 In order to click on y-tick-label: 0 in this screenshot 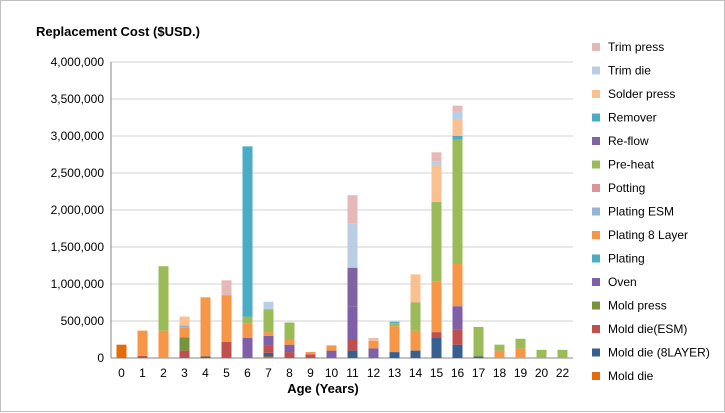, I will do `click(100, 358)`.